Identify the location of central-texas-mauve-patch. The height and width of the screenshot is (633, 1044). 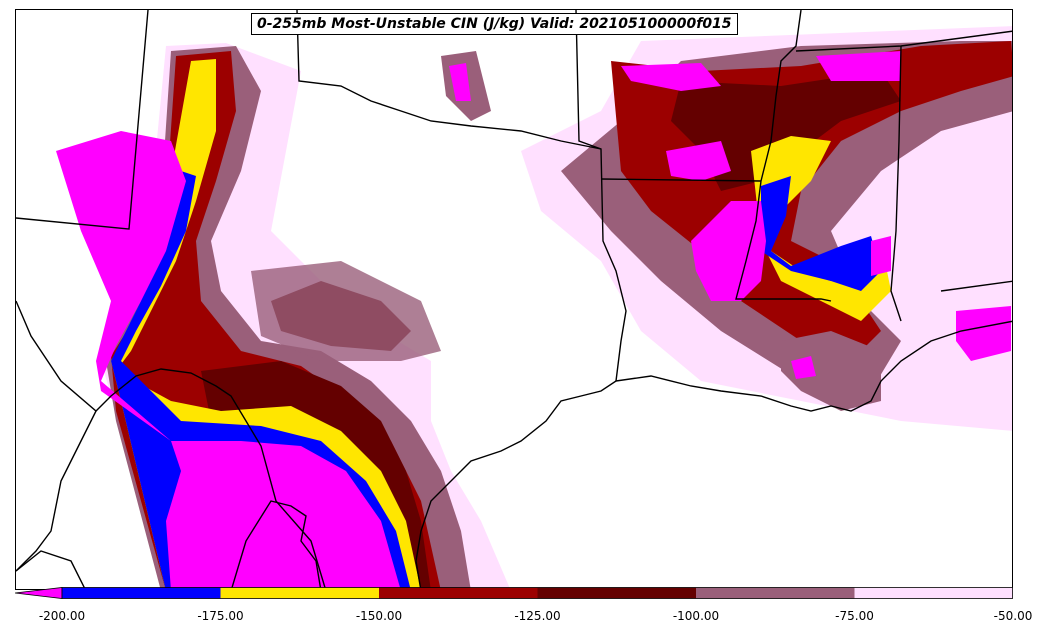
(346, 311).